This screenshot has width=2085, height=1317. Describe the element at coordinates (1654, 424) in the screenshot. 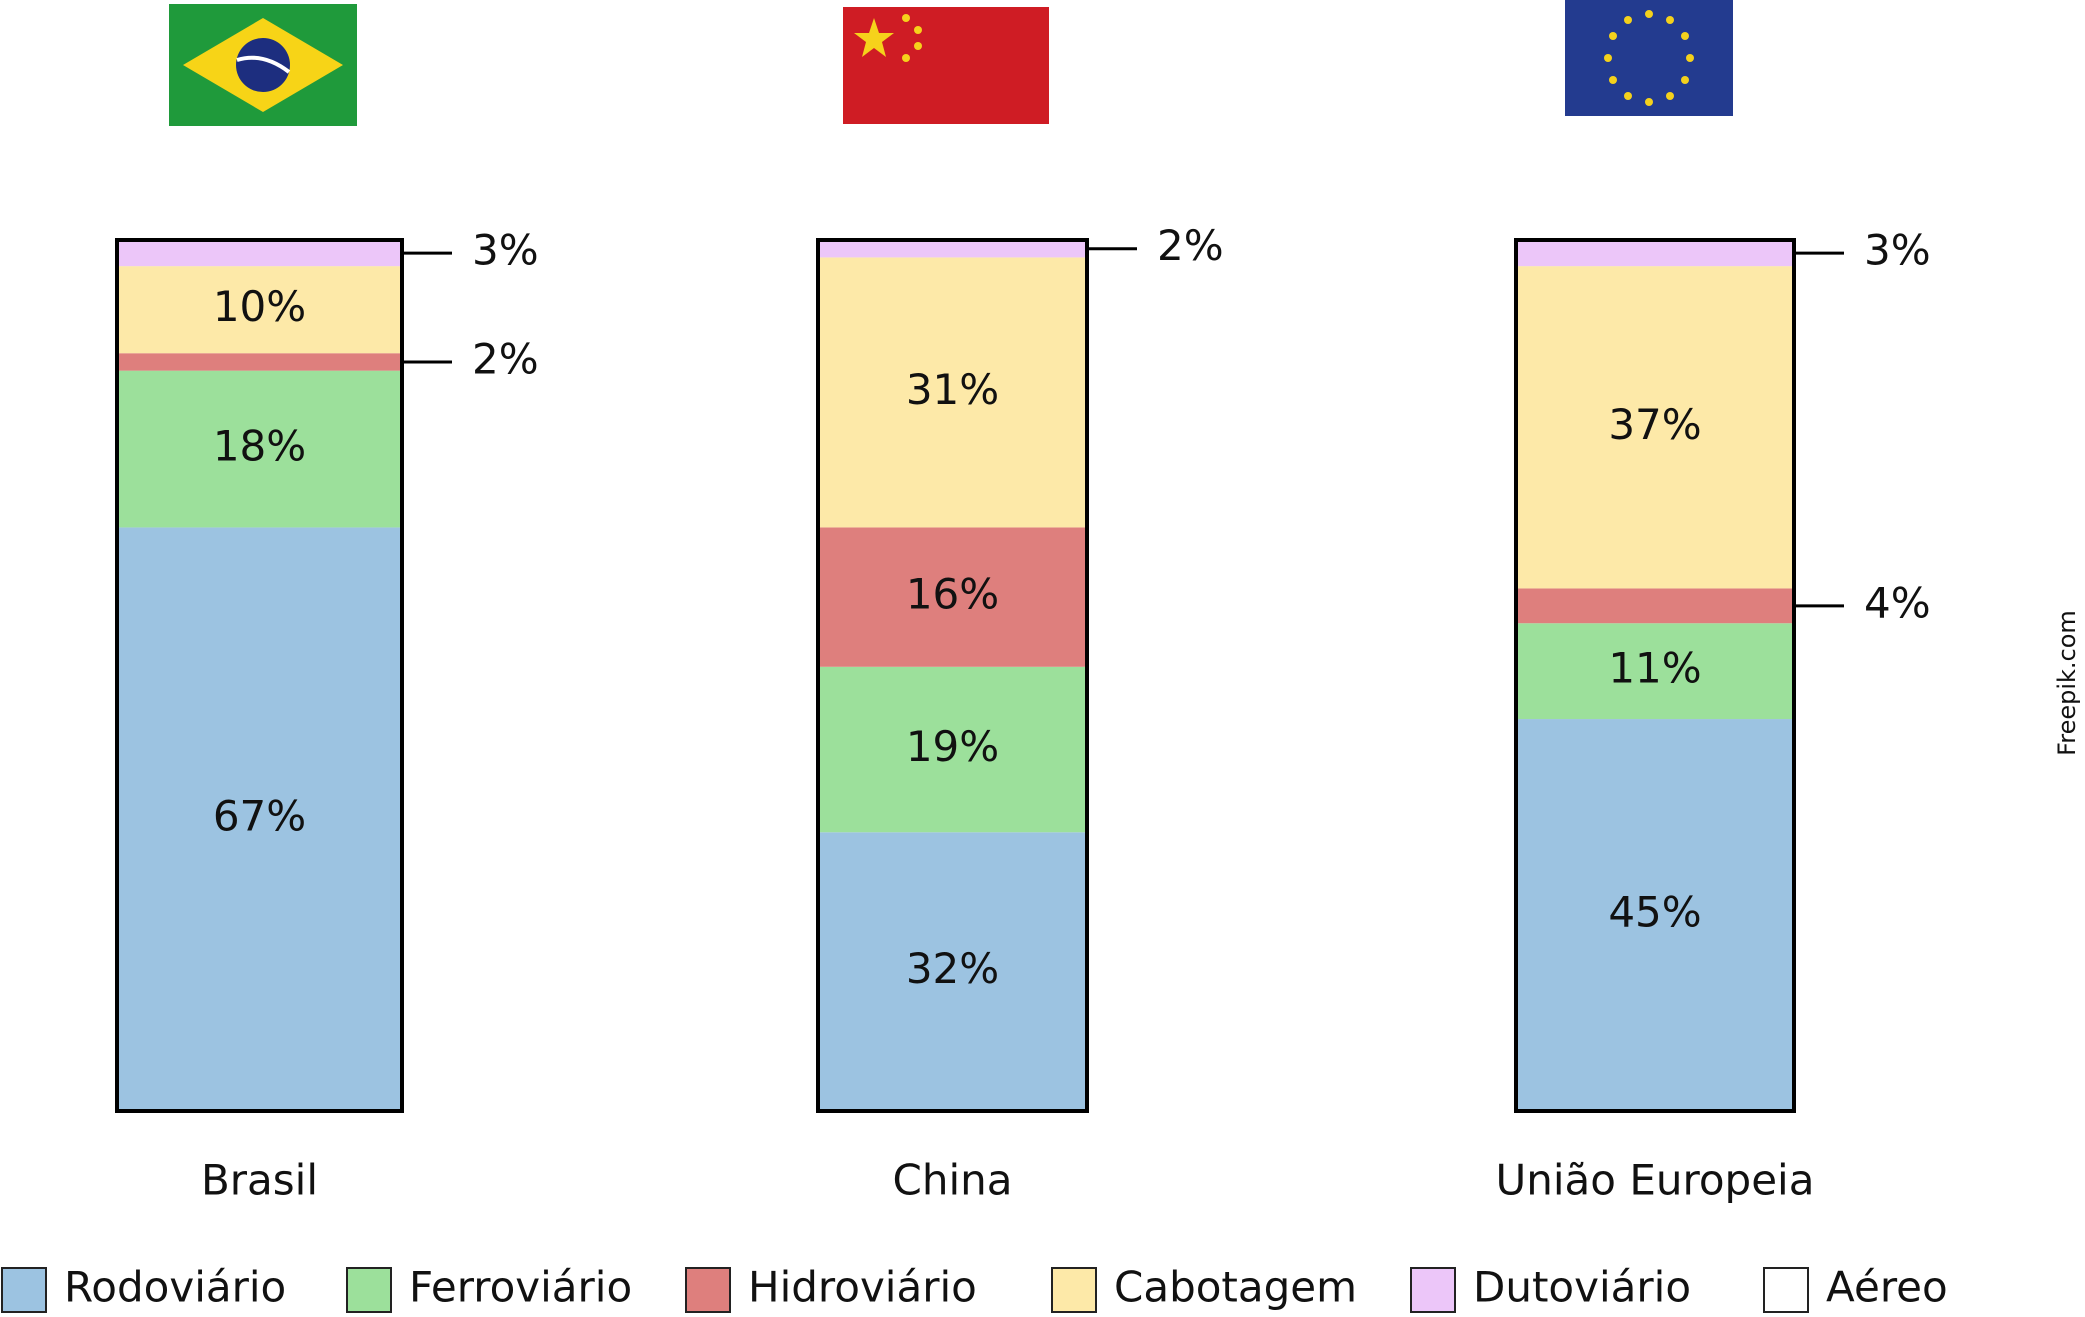

I see `value-label: 37%` at that location.